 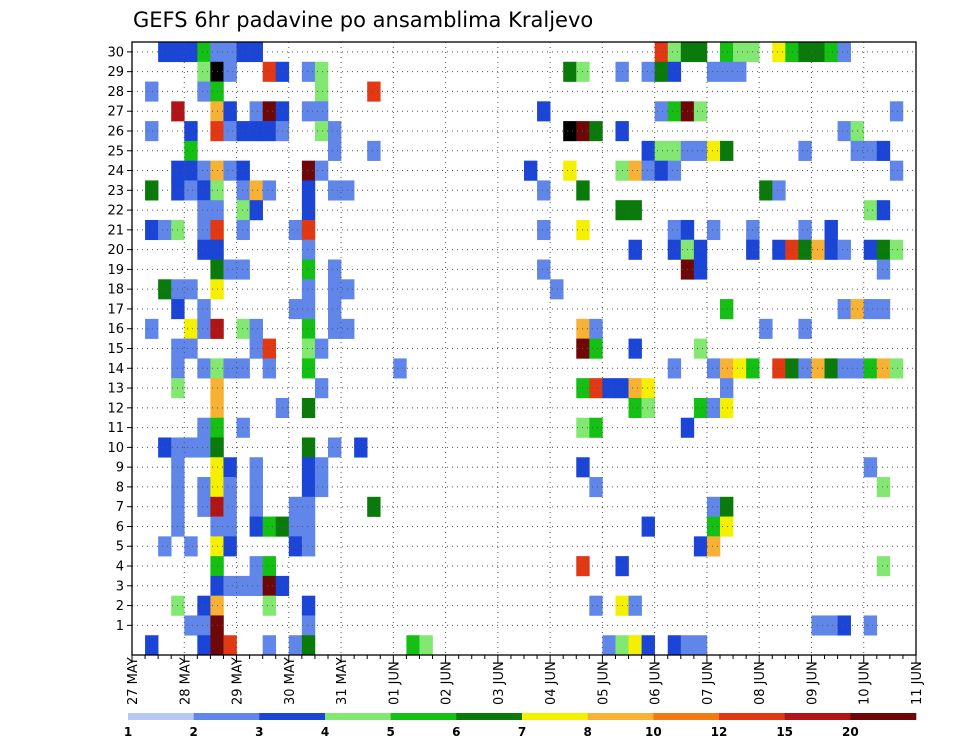 What do you see at coordinates (259, 732) in the screenshot?
I see `legend-label: 3` at bounding box center [259, 732].